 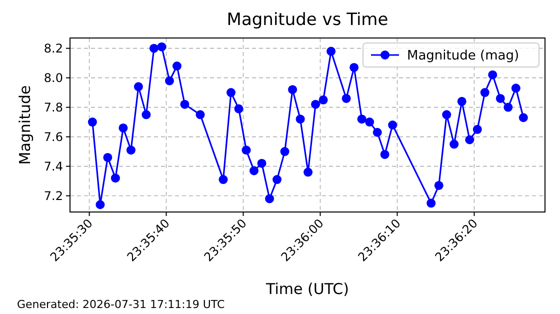 What do you see at coordinates (53, 166) in the screenshot?
I see `y-tick-label: 7.4` at bounding box center [53, 166].